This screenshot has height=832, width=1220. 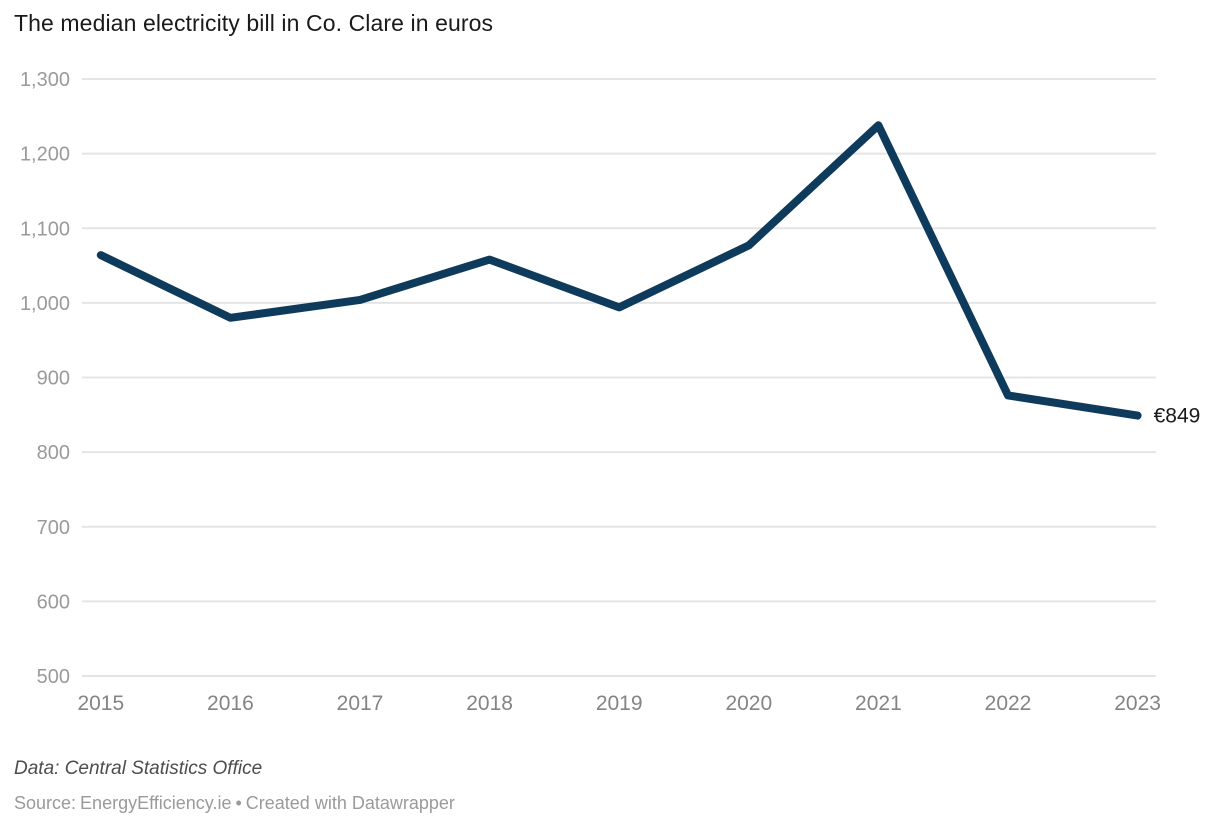 What do you see at coordinates (1177, 416) in the screenshot?
I see `end-value-label: €849` at bounding box center [1177, 416].